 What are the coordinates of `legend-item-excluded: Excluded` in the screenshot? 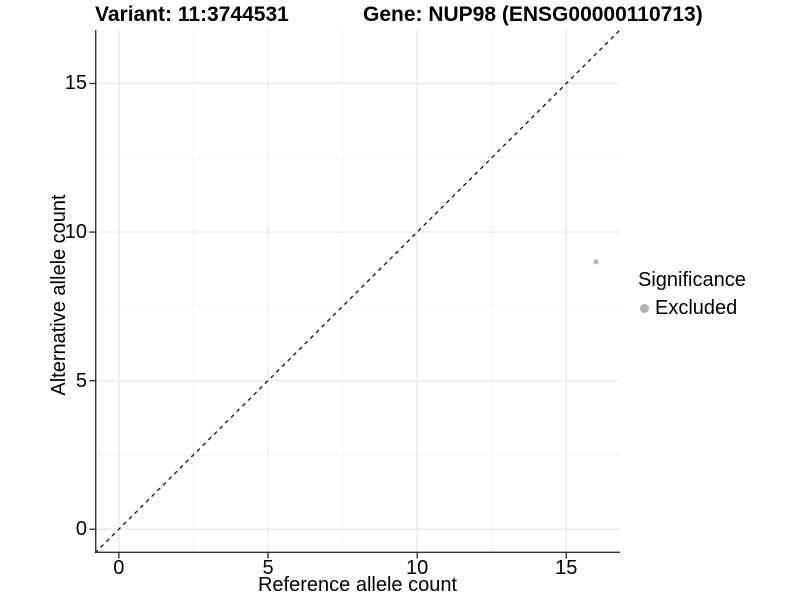 It's located at (692, 308).